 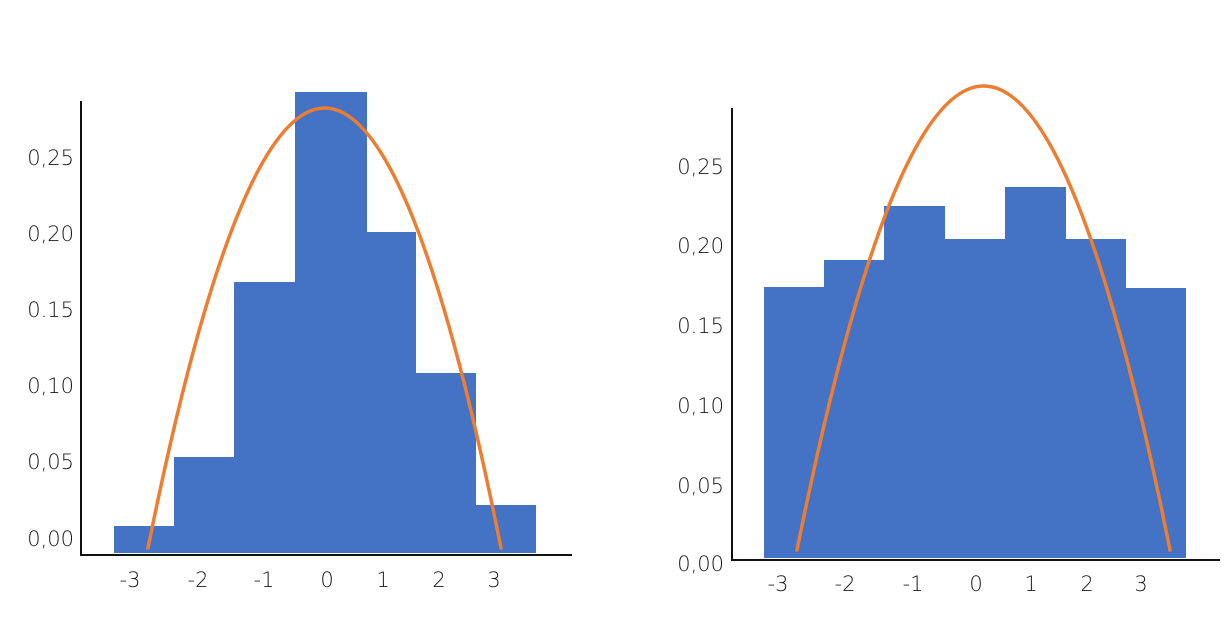 I want to click on left-y-label: 0,25, so click(x=50, y=158).